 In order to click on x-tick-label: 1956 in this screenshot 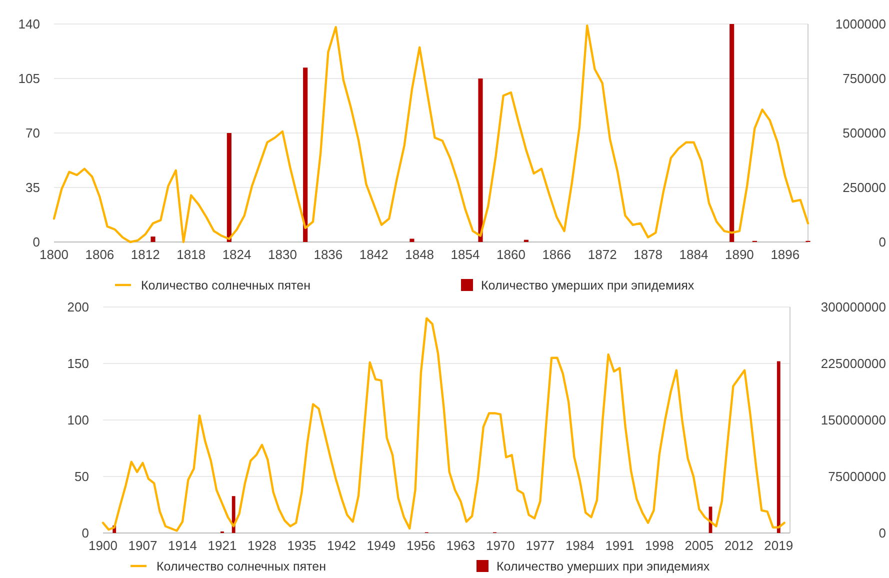, I will do `click(421, 545)`.